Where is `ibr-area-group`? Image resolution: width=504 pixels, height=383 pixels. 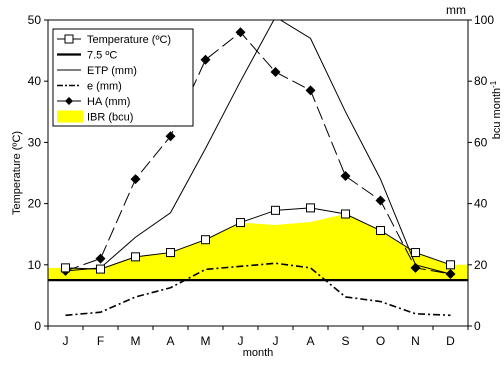 ibr-area-group is located at coordinates (258, 247).